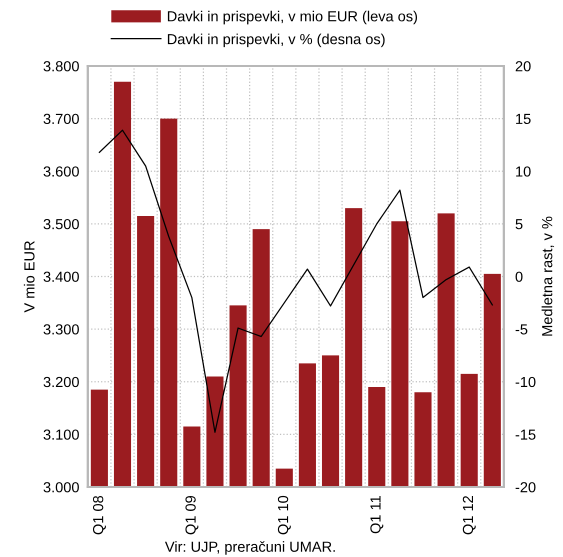 This screenshot has width=563, height=557. What do you see at coordinates (61, 119) in the screenshot?
I see `y-tick-label: 3.700` at bounding box center [61, 119].